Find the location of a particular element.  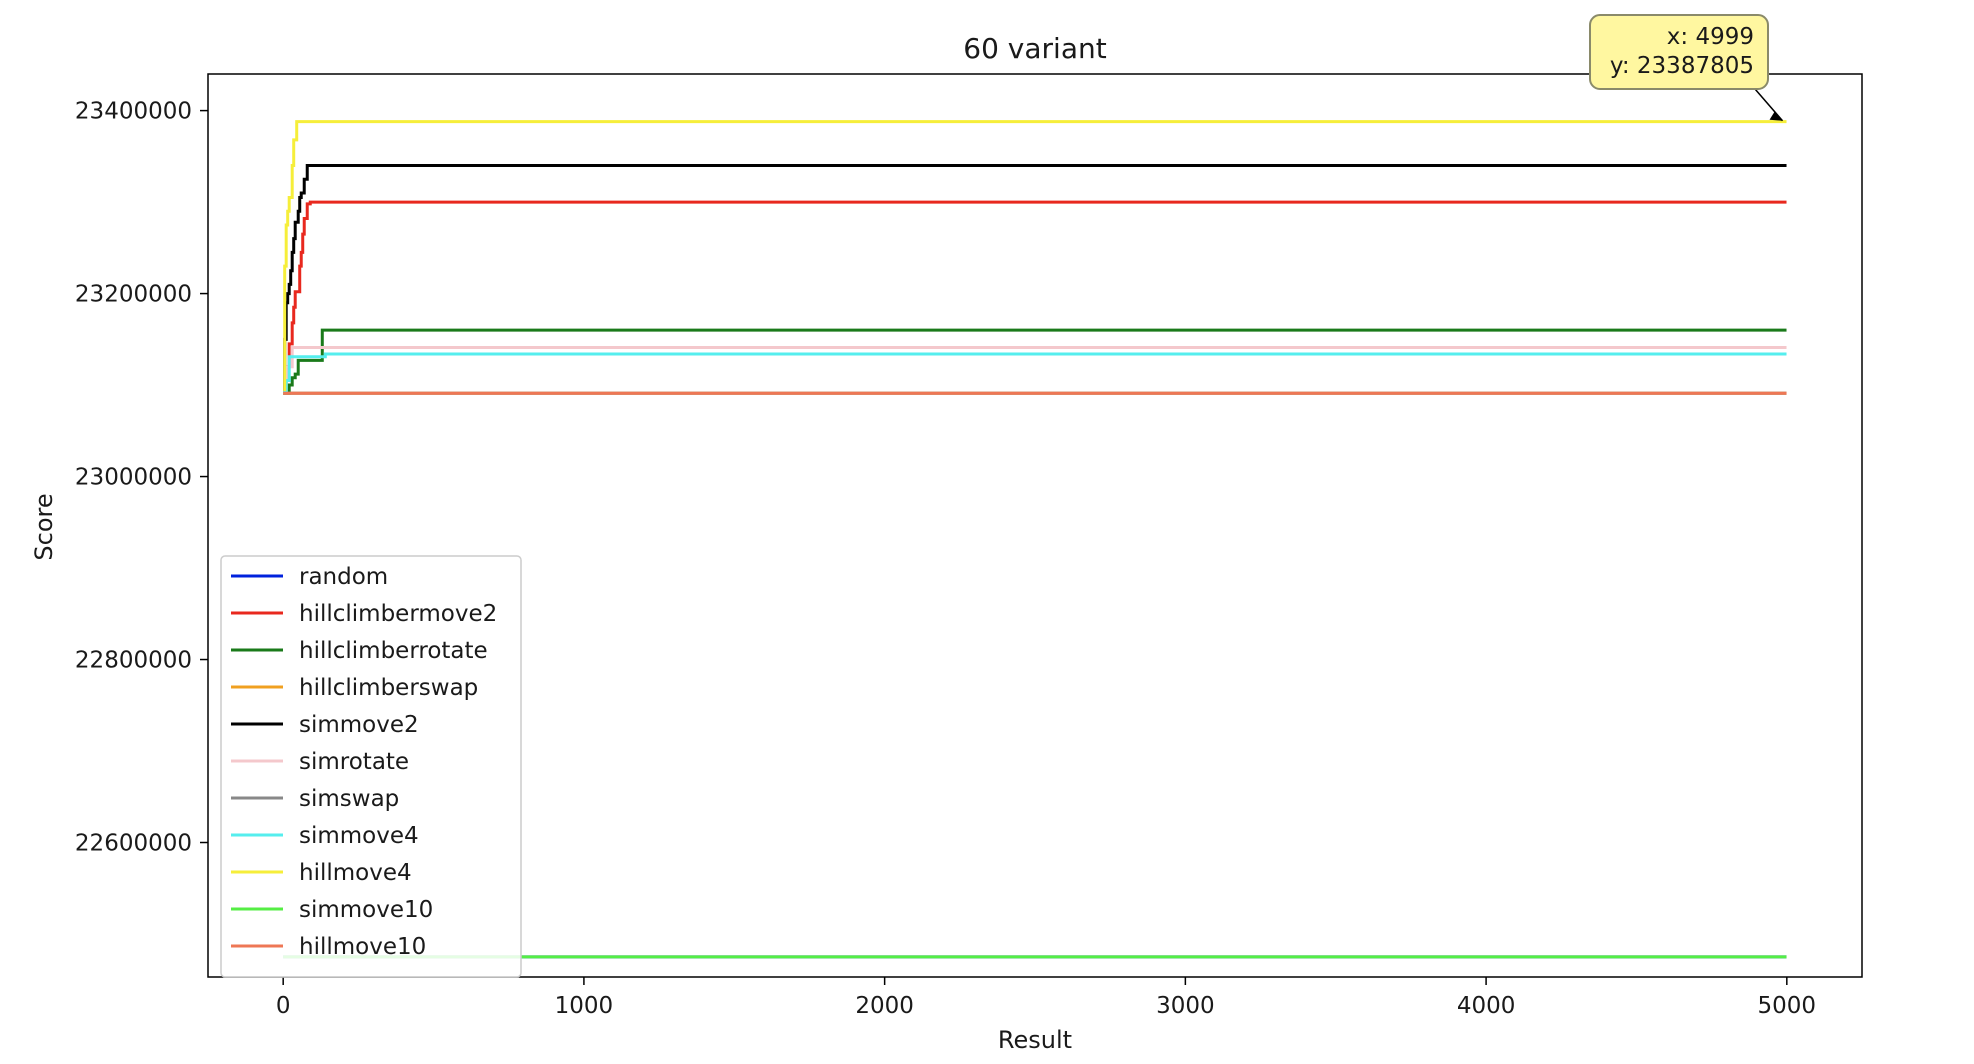

x-tick-label: 5000 is located at coordinates (1787, 1006).